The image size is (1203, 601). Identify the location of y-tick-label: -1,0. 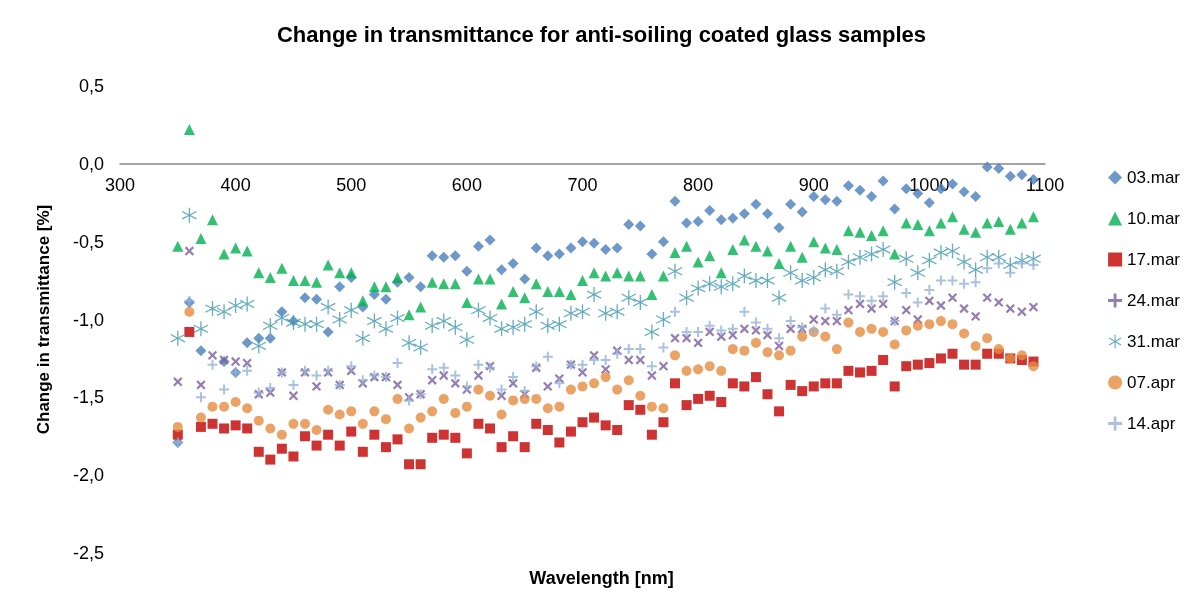
(88, 319).